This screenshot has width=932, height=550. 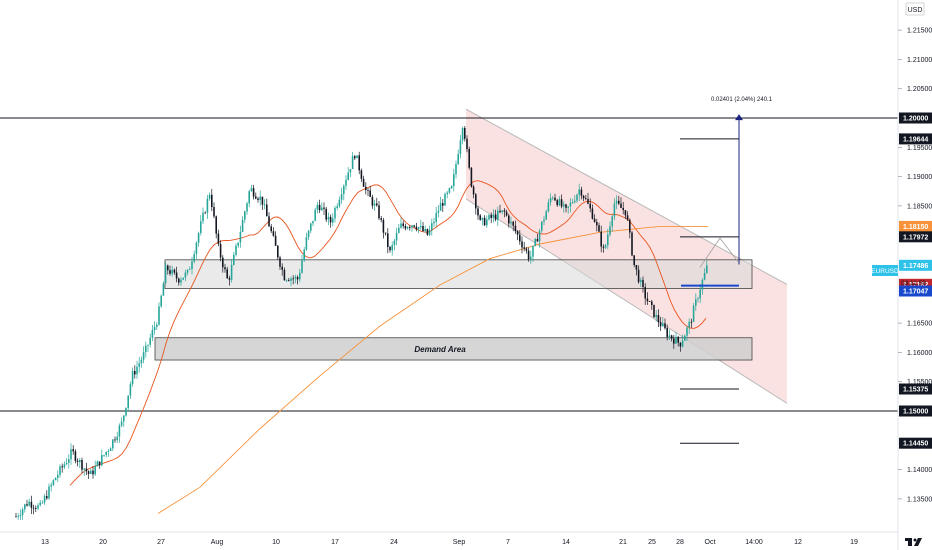 I want to click on price-tag-label-3: 1.17972, so click(x=915, y=237).